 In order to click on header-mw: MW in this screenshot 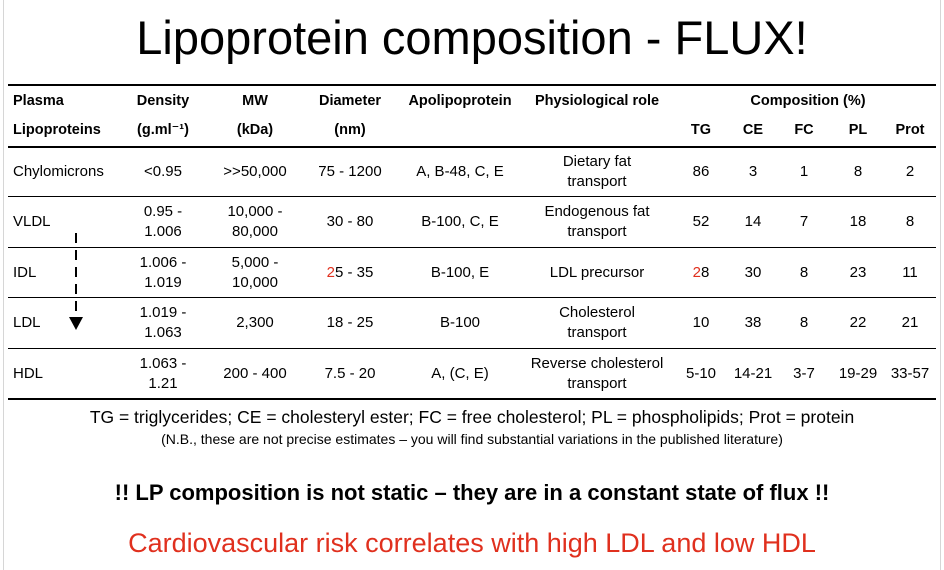, I will do `click(255, 101)`.